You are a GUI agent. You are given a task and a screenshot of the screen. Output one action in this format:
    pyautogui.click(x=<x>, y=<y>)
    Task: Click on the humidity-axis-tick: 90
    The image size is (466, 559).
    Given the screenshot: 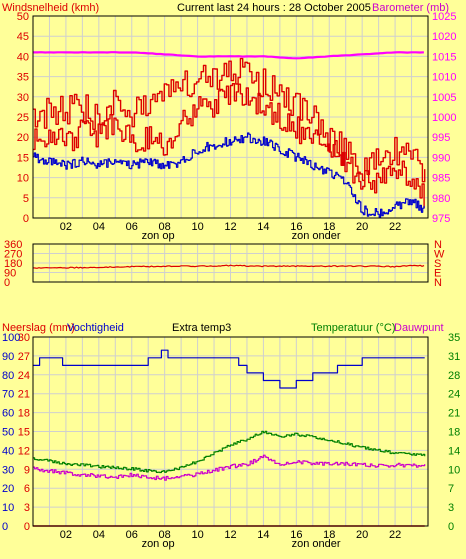 What is the action you would take?
    pyautogui.click(x=8, y=357)
    